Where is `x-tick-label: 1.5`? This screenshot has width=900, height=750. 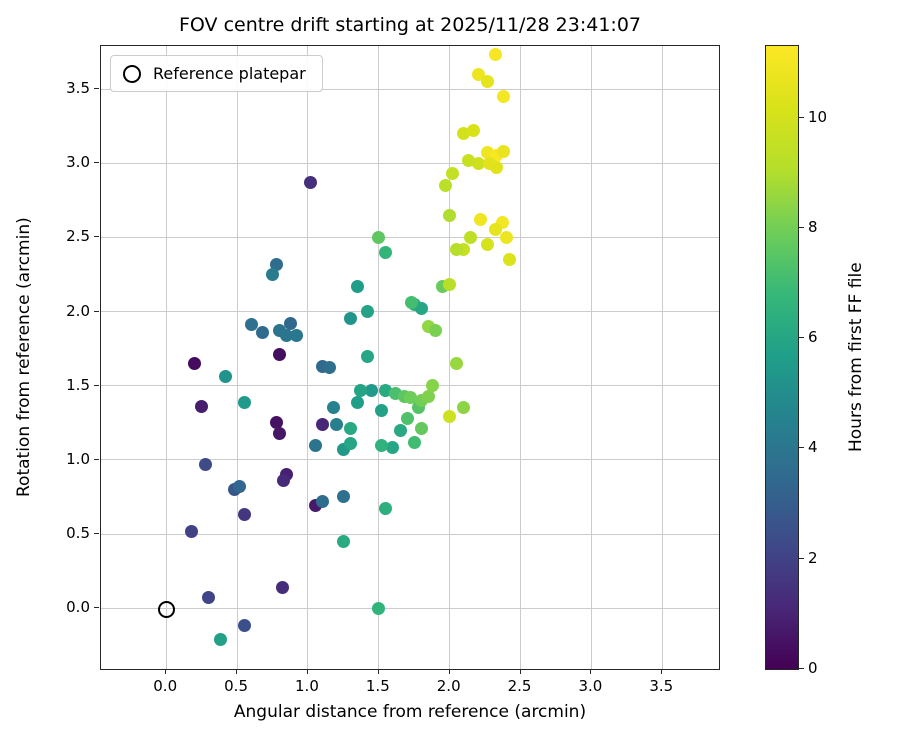 x-tick-label: 1.5 is located at coordinates (377, 686).